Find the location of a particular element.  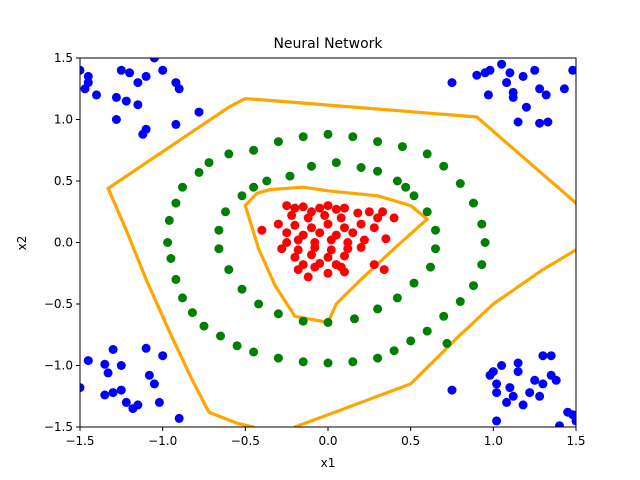

y-tick-label: 0.0 is located at coordinates (63, 243).